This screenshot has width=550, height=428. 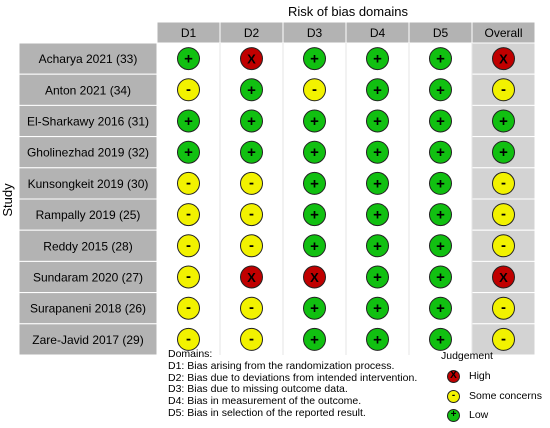 I want to click on study-label: Surapaneni 2018 (26), so click(x=88, y=309).